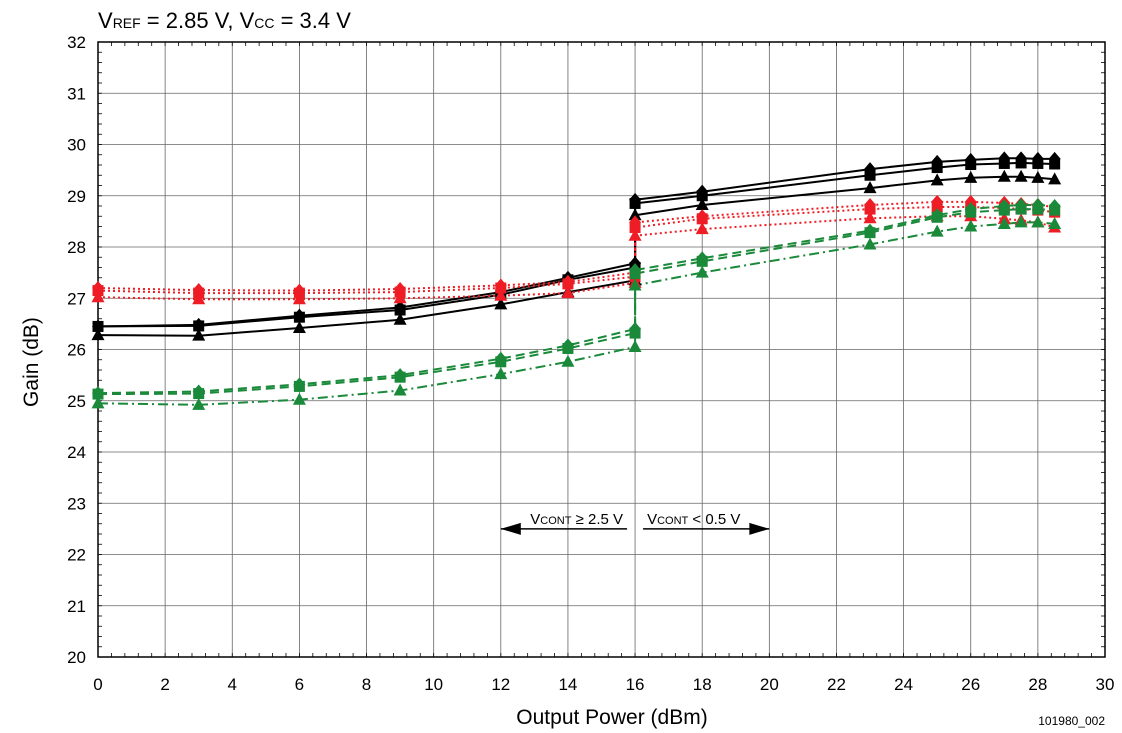 The height and width of the screenshot is (733, 1122). Describe the element at coordinates (76, 93) in the screenshot. I see `y-tick-label: 31` at that location.